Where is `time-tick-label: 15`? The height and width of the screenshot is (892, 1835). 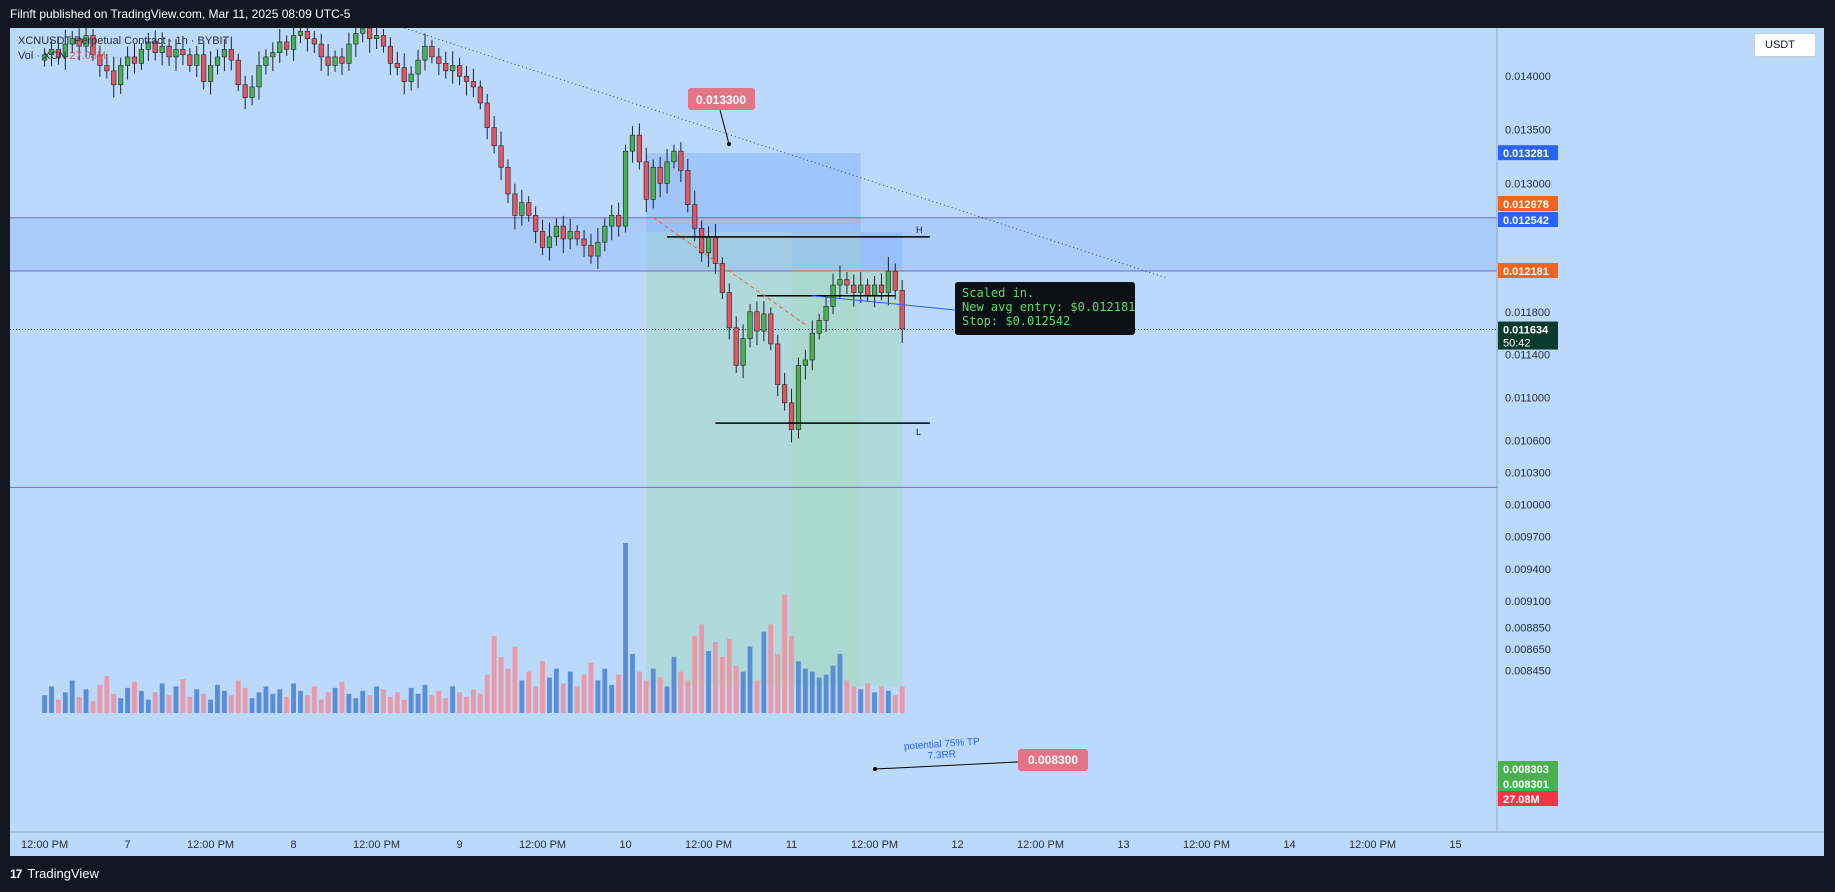 time-tick-label: 15 is located at coordinates (1455, 845).